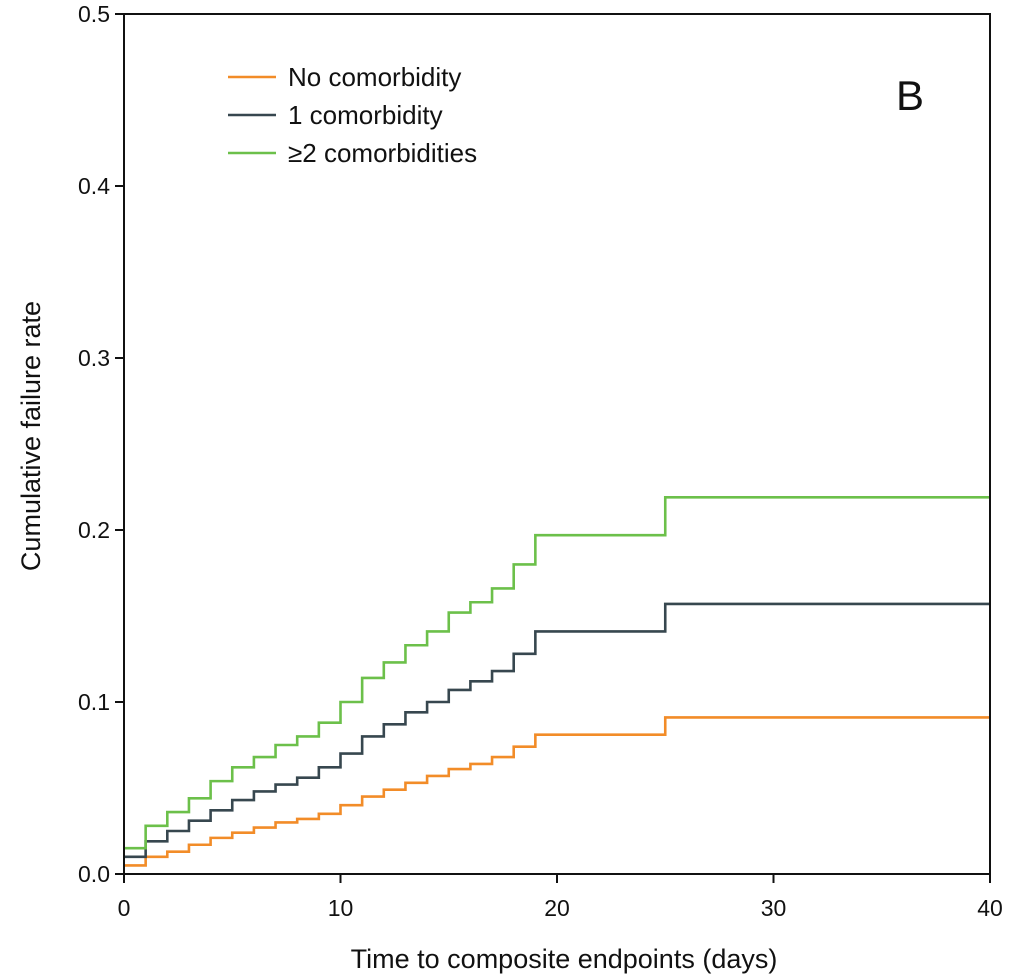  I want to click on x-tick-label: 10, so click(341, 908).